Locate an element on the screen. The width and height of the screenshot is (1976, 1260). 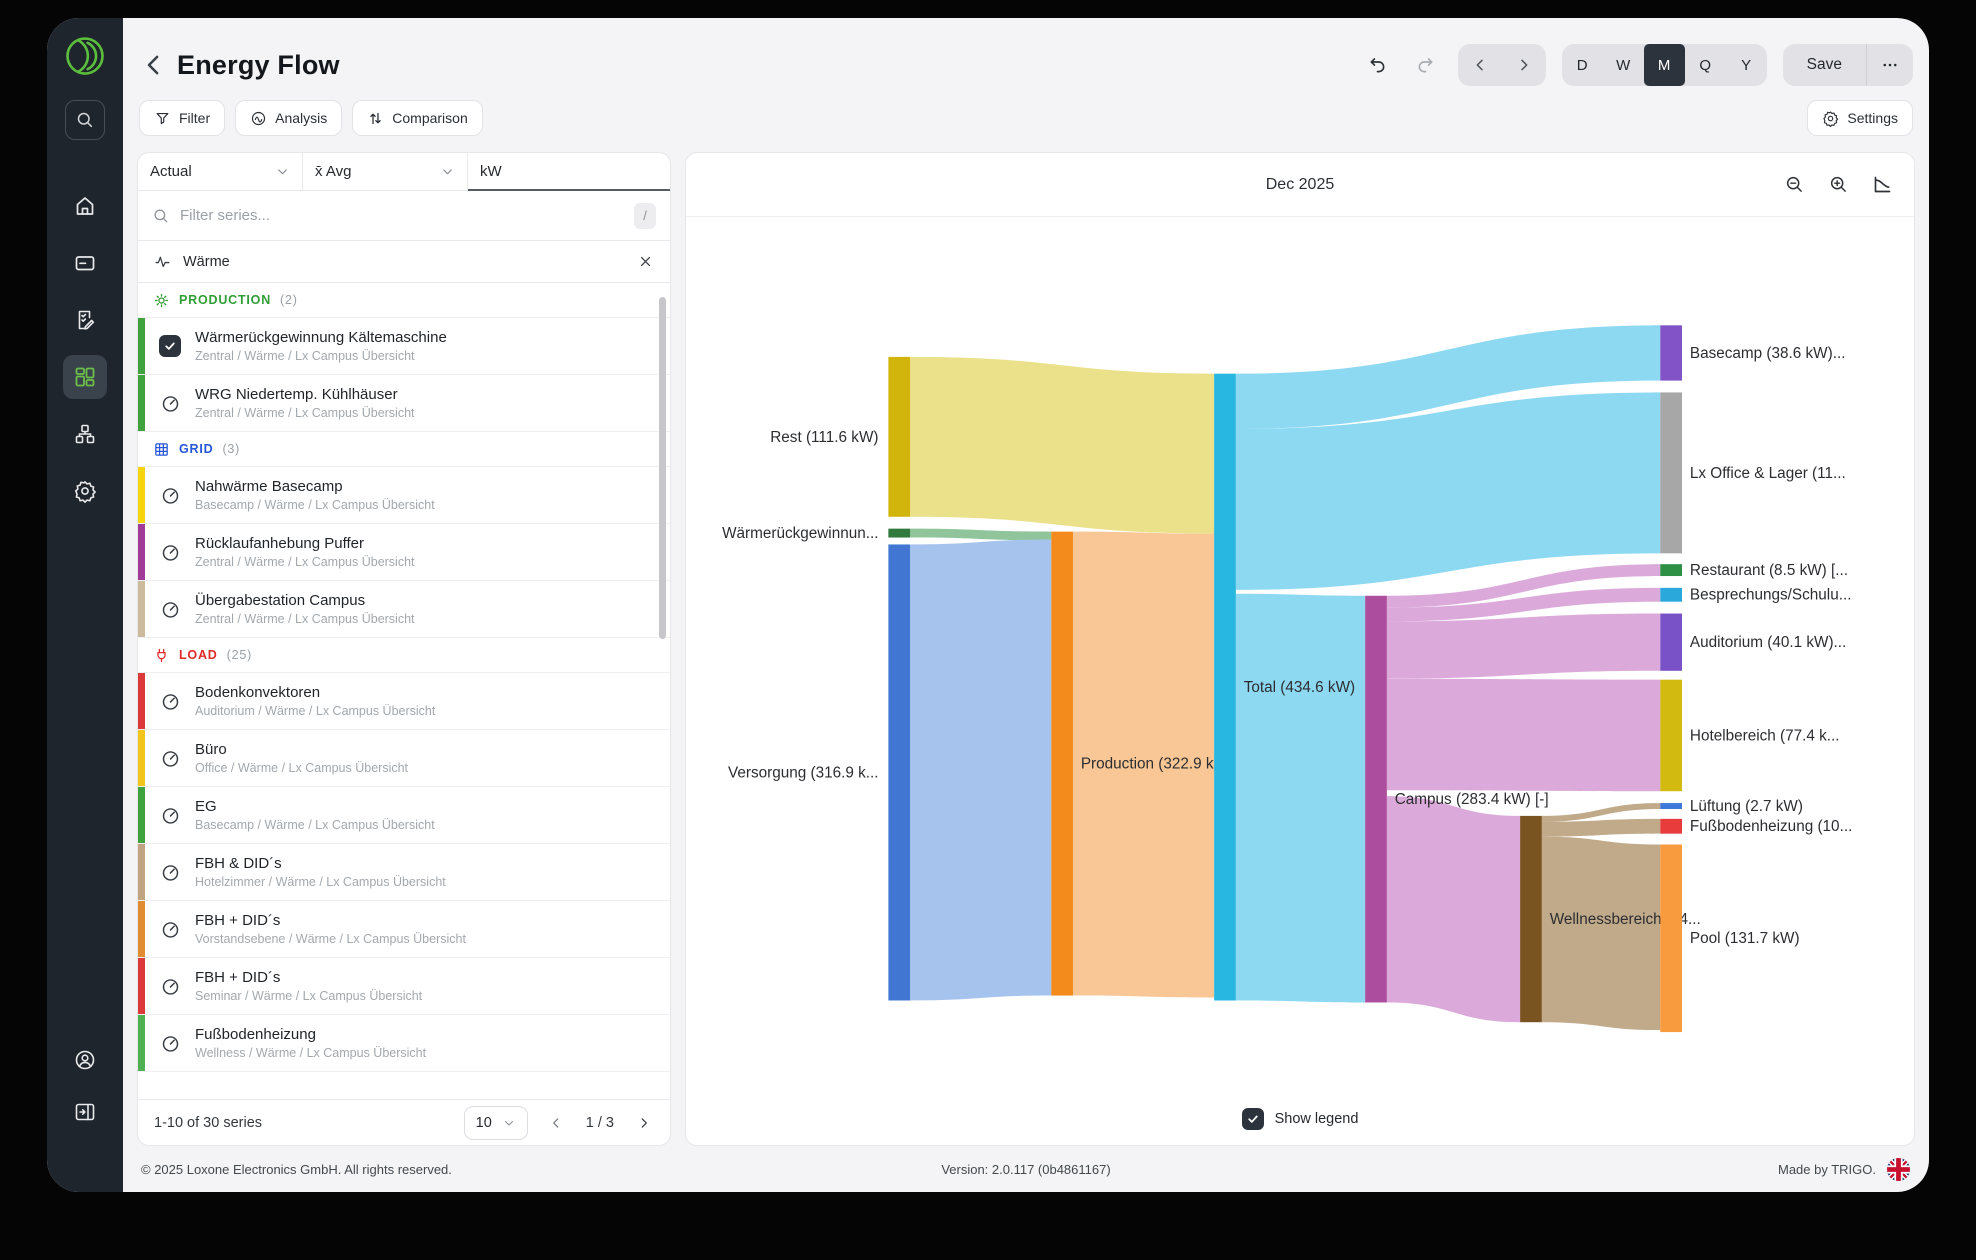
checklist-edit-icon is located at coordinates (86, 320).